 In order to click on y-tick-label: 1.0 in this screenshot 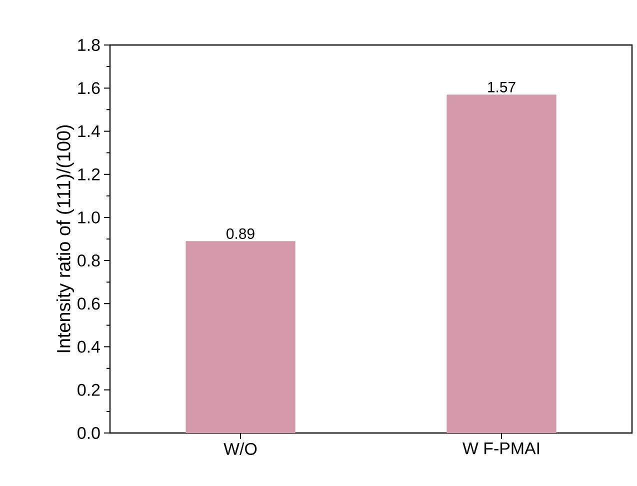, I will do `click(89, 217)`.